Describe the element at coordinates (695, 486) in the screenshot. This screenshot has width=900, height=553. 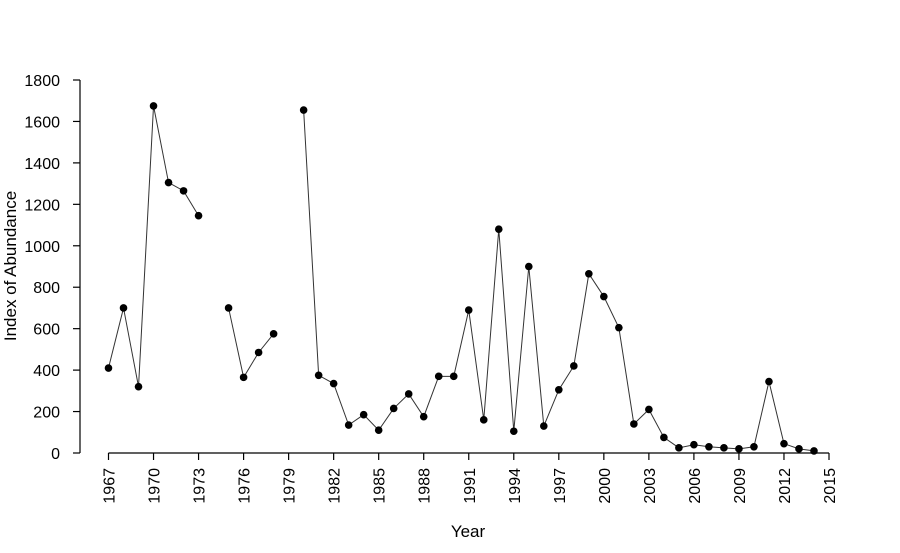
I see `x-tick-label: 2006` at that location.